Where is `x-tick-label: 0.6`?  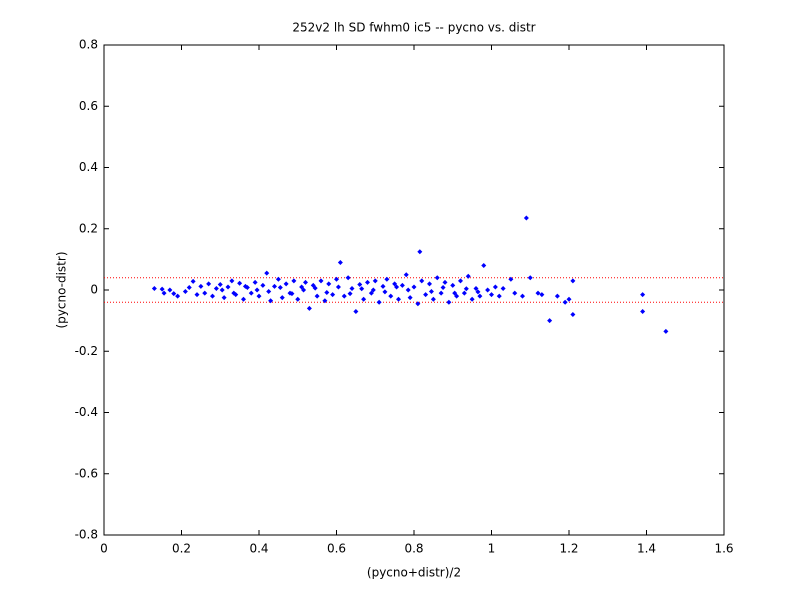 x-tick-label: 0.6 is located at coordinates (336, 549).